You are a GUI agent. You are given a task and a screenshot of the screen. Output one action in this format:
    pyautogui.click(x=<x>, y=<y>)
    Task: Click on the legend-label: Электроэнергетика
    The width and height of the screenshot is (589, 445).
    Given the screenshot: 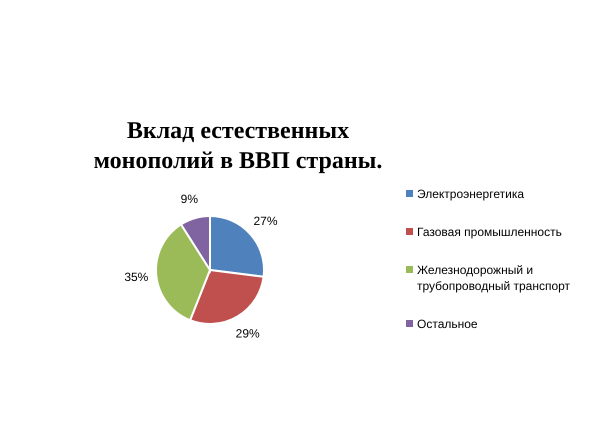 What is the action you would take?
    pyautogui.click(x=470, y=194)
    